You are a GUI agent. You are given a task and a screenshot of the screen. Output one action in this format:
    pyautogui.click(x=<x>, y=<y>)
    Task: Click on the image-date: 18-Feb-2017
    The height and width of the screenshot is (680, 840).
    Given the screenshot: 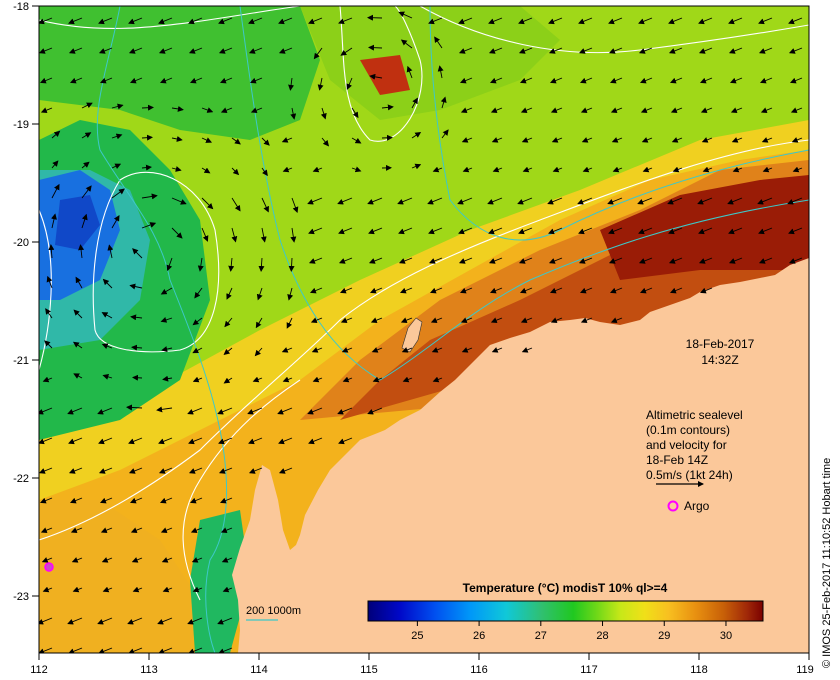 What is the action you would take?
    pyautogui.click(x=720, y=344)
    